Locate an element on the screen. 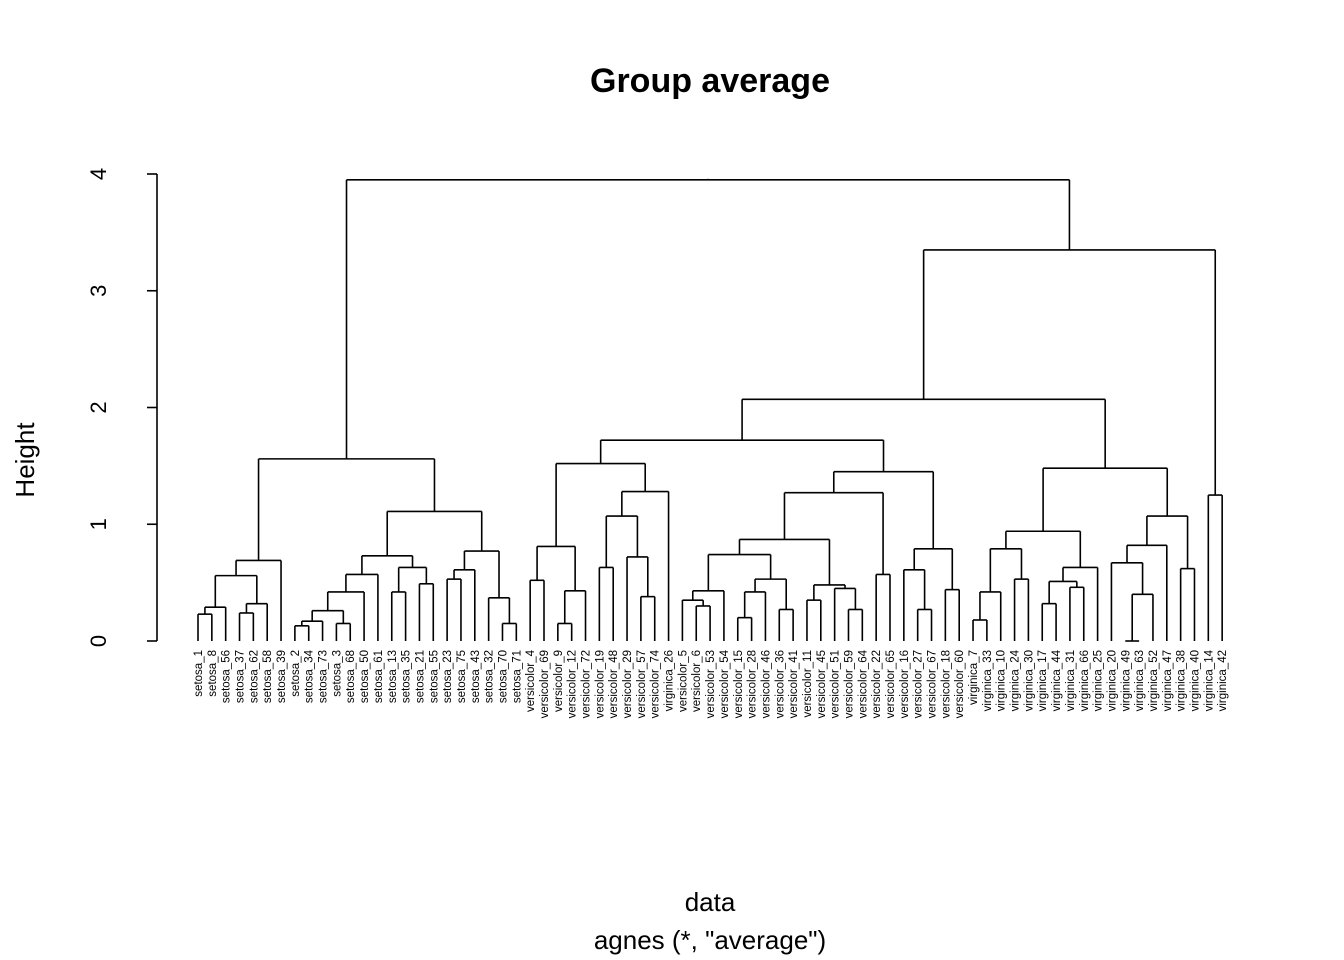  leaf-label: versicolor_4 is located at coordinates (531, 680).